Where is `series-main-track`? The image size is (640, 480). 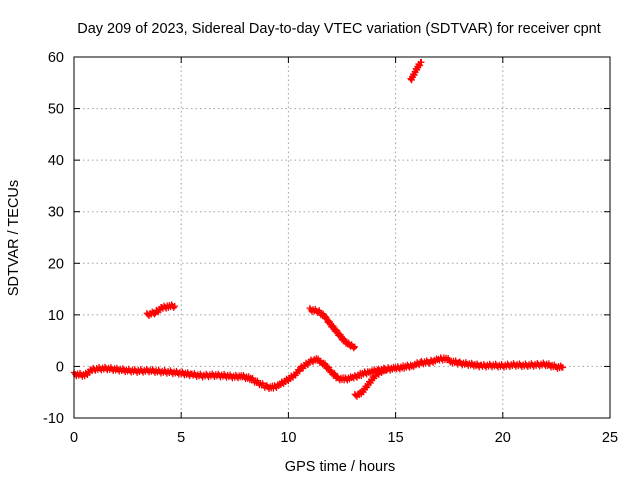
series-main-track is located at coordinates (318, 373).